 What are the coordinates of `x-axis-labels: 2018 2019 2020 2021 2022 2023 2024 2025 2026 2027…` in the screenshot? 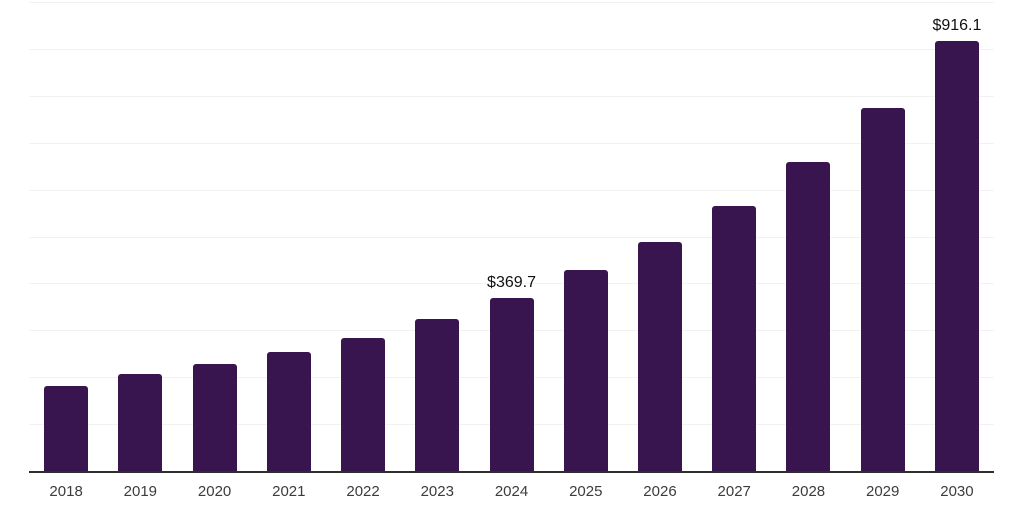 It's located at (511, 492).